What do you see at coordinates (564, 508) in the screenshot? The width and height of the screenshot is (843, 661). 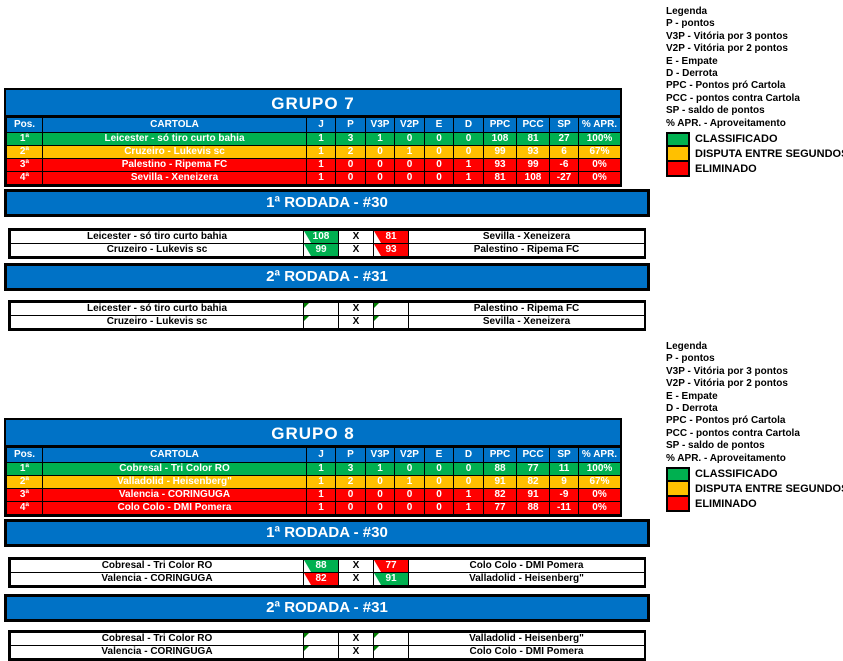 I see `cell-sp: -11` at bounding box center [564, 508].